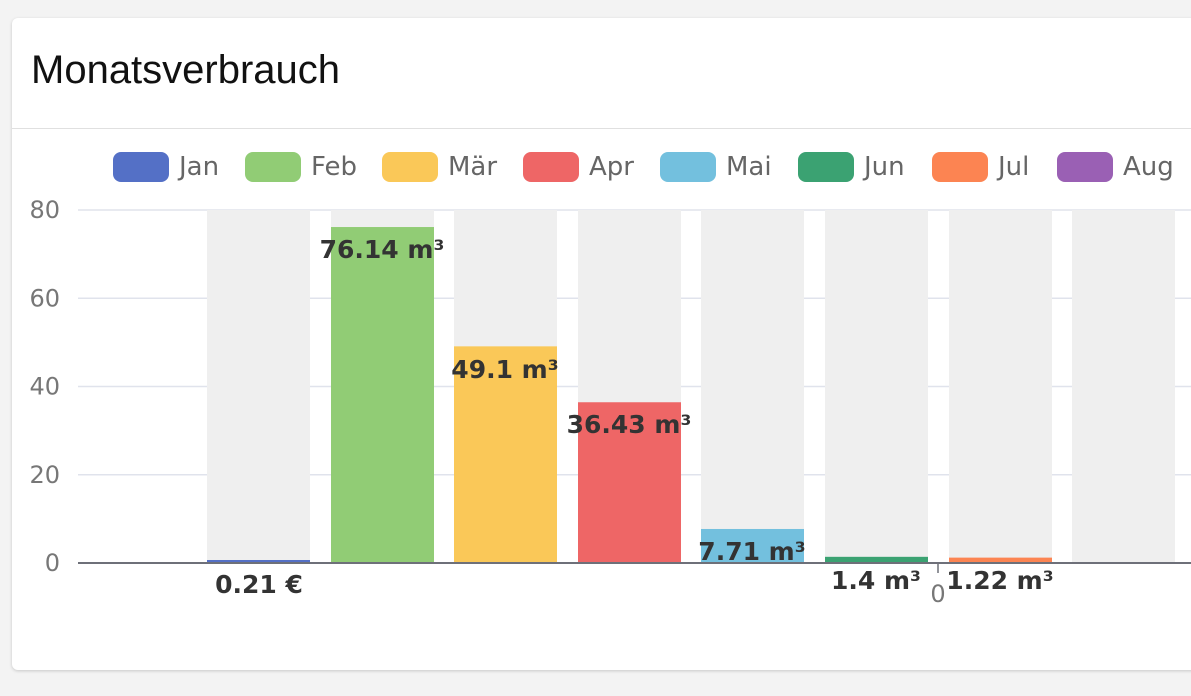 The width and height of the screenshot is (1191, 696). Describe the element at coordinates (629, 424) in the screenshot. I see `value-label-apr: 36.43 m³` at that location.